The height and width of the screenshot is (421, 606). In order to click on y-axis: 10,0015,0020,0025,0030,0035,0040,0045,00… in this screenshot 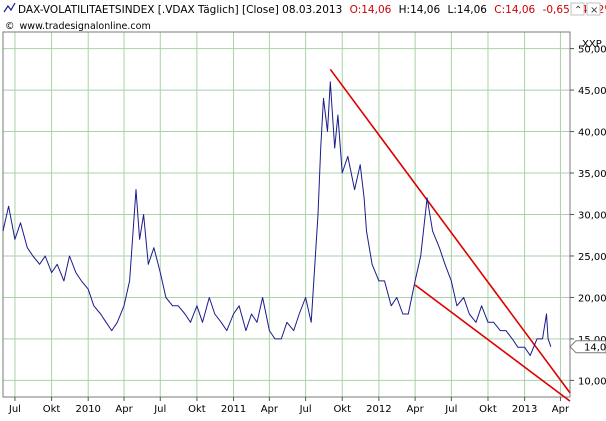, I will do `click(588, 216)`.